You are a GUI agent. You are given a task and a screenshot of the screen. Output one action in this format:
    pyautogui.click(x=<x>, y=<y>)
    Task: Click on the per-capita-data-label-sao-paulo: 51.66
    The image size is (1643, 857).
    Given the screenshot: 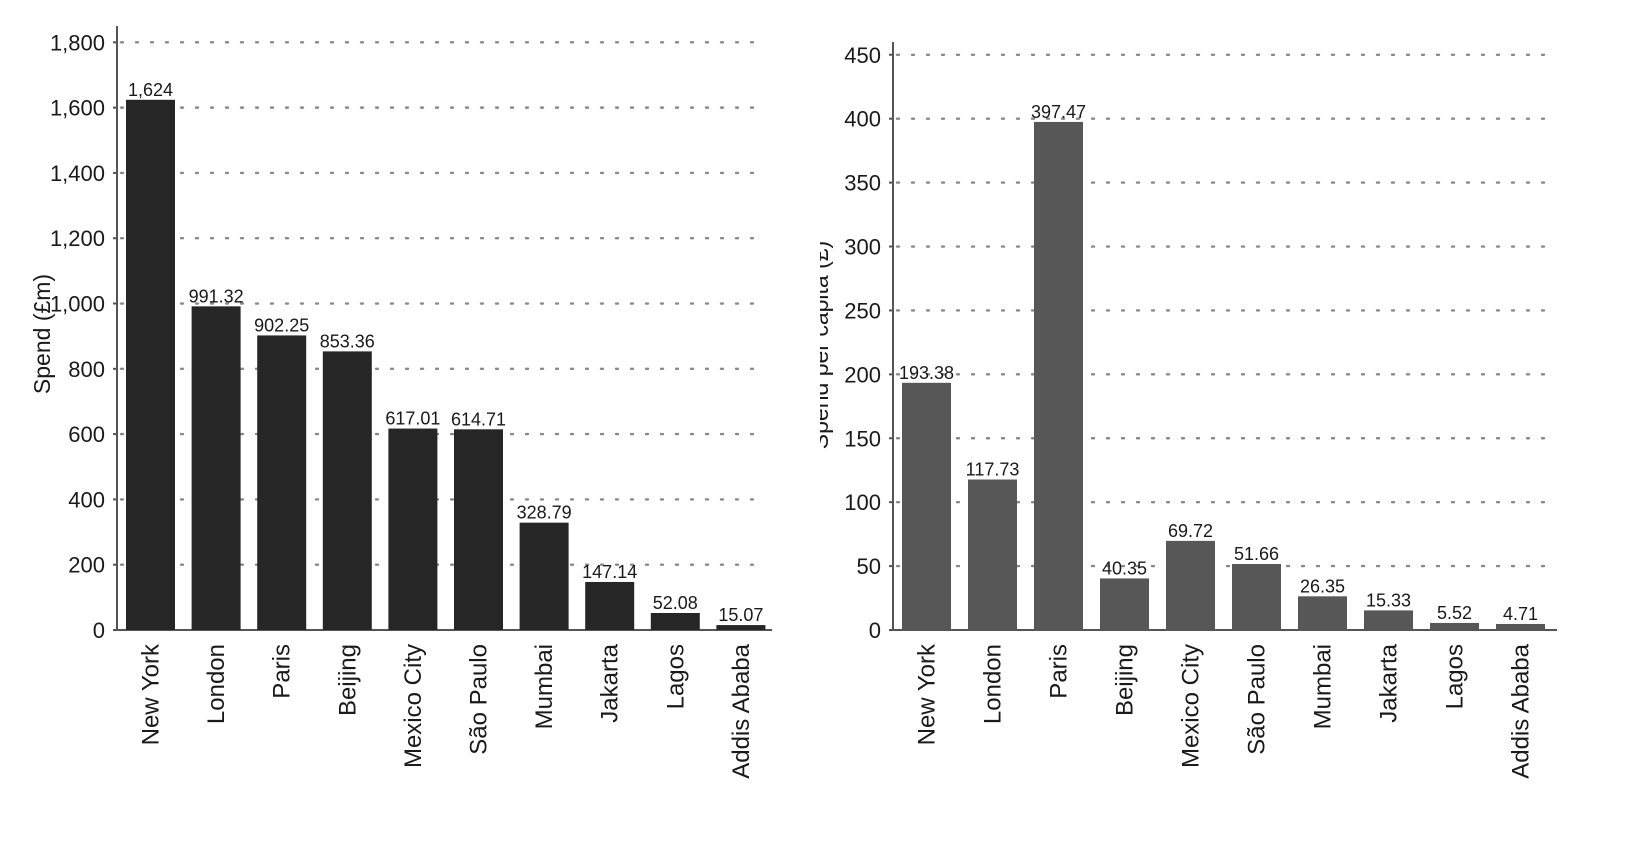 What is the action you would take?
    pyautogui.click(x=1256, y=554)
    